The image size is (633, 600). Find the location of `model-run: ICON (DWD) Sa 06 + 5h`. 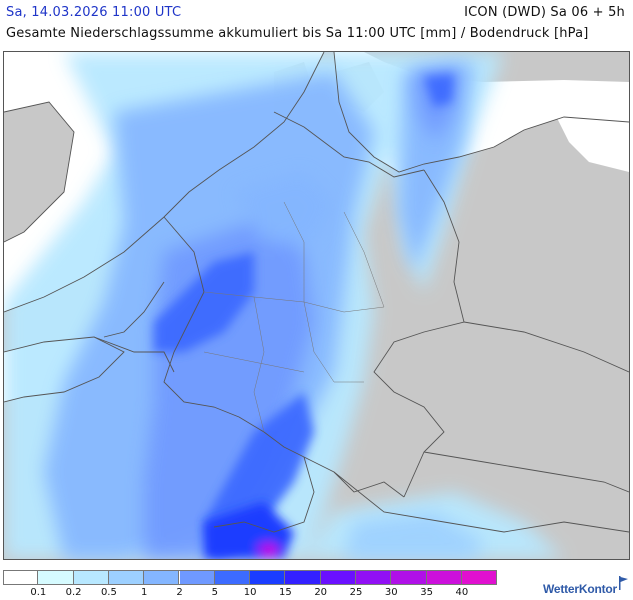

model-run: ICON (DWD) Sa 06 + 5h is located at coordinates (544, 12).